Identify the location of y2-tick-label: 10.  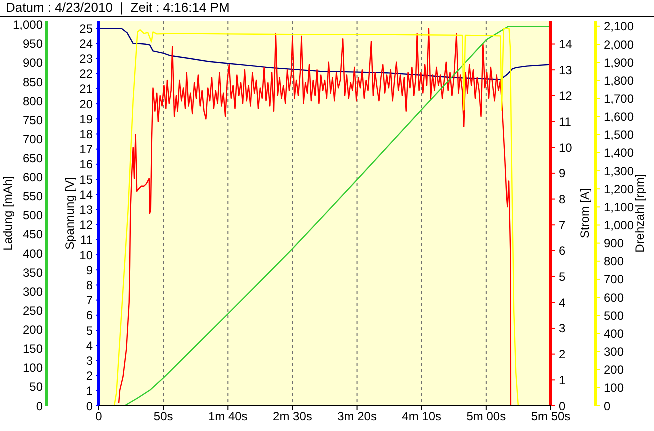
(87, 255).